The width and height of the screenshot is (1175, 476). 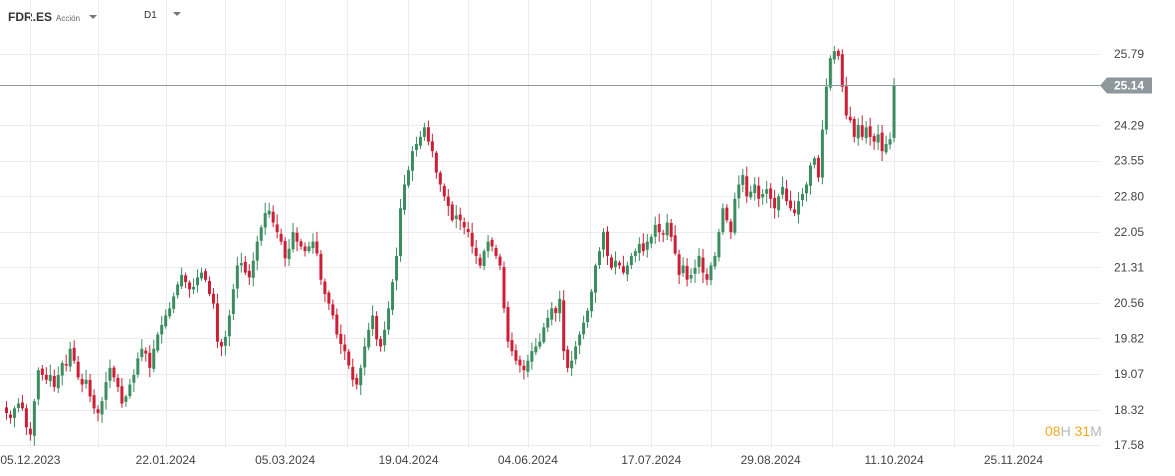 I want to click on timer-hours-unit: H, so click(x=1065, y=431).